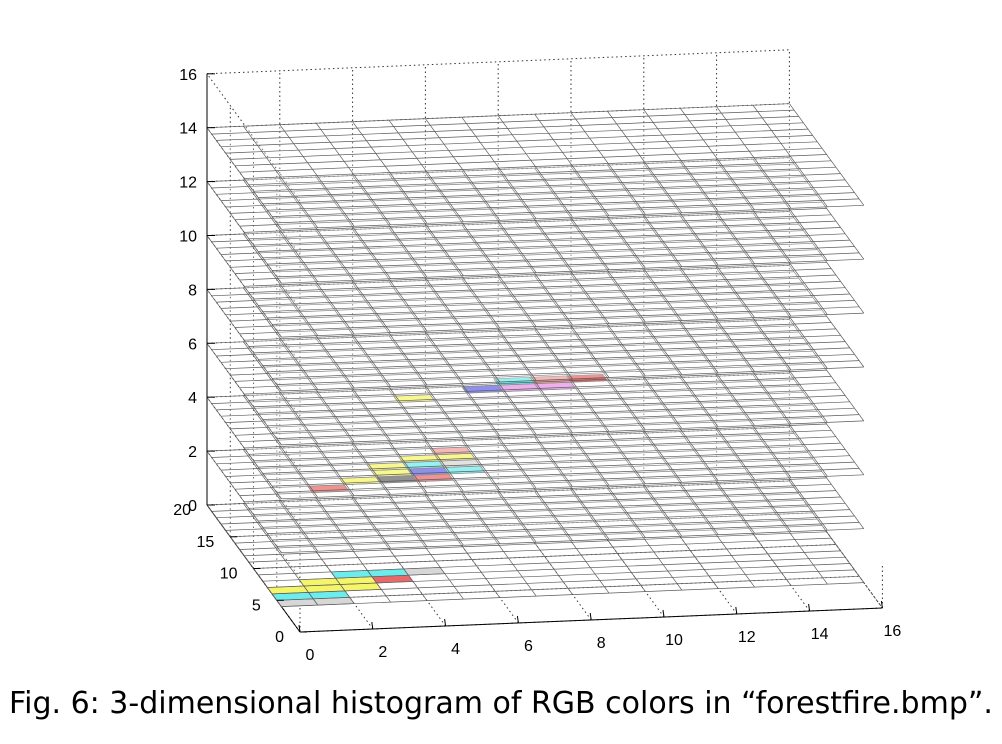 The width and height of the screenshot is (1002, 744). Describe the element at coordinates (835, 544) in the screenshot. I see `box-edge` at that location.